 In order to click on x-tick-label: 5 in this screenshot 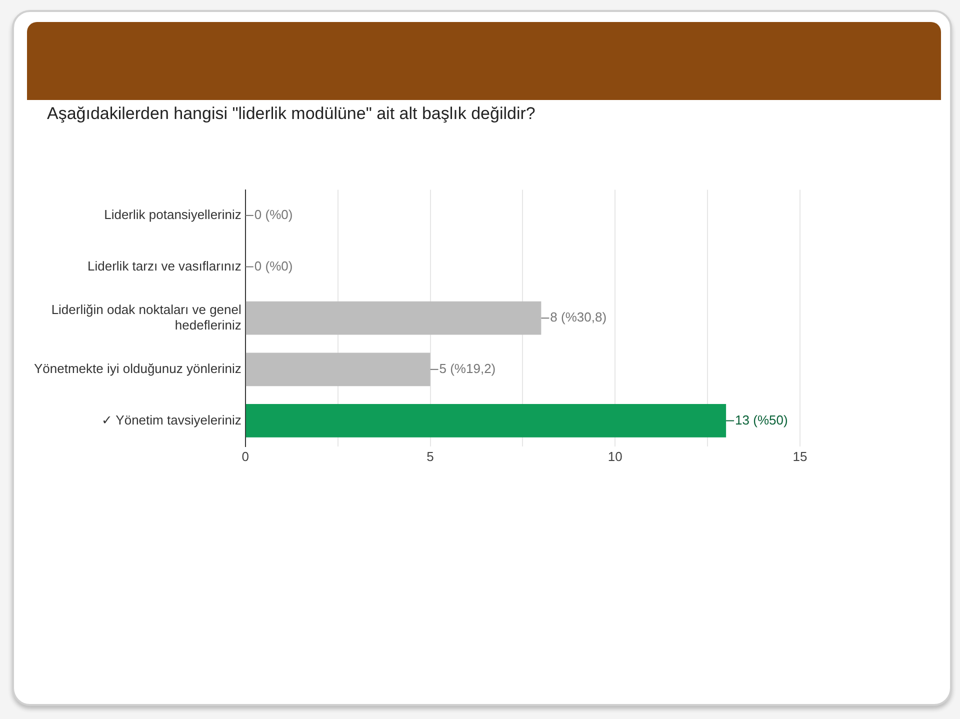, I will do `click(430, 456)`.